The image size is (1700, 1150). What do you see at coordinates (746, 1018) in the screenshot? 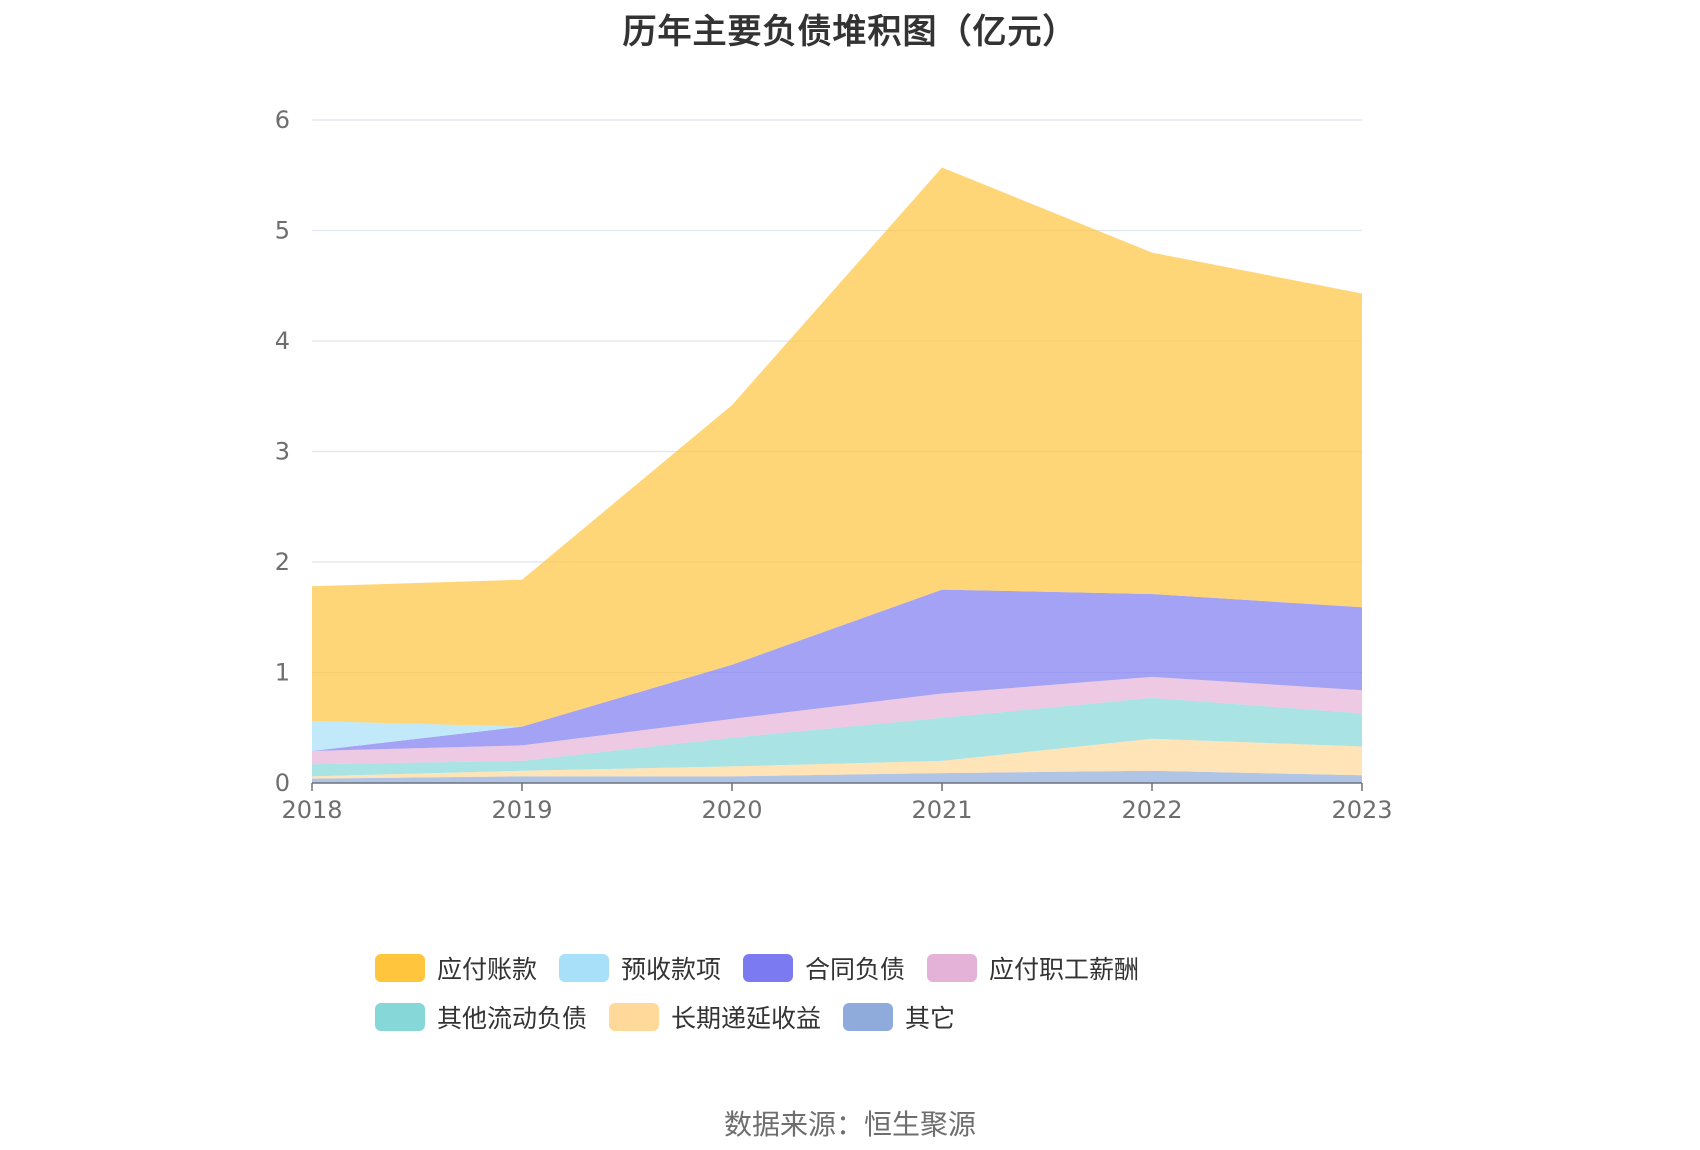
I see `legend-label: 长期递延收益` at bounding box center [746, 1018].